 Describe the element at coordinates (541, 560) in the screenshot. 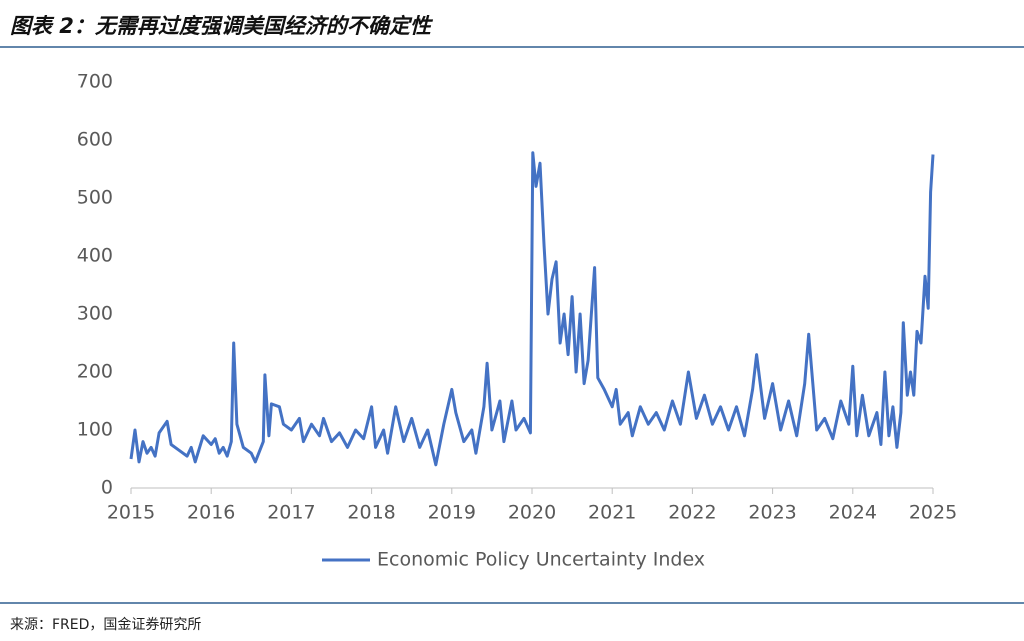

I see `legend-label: Economic Policy Uncertainty Index` at that location.